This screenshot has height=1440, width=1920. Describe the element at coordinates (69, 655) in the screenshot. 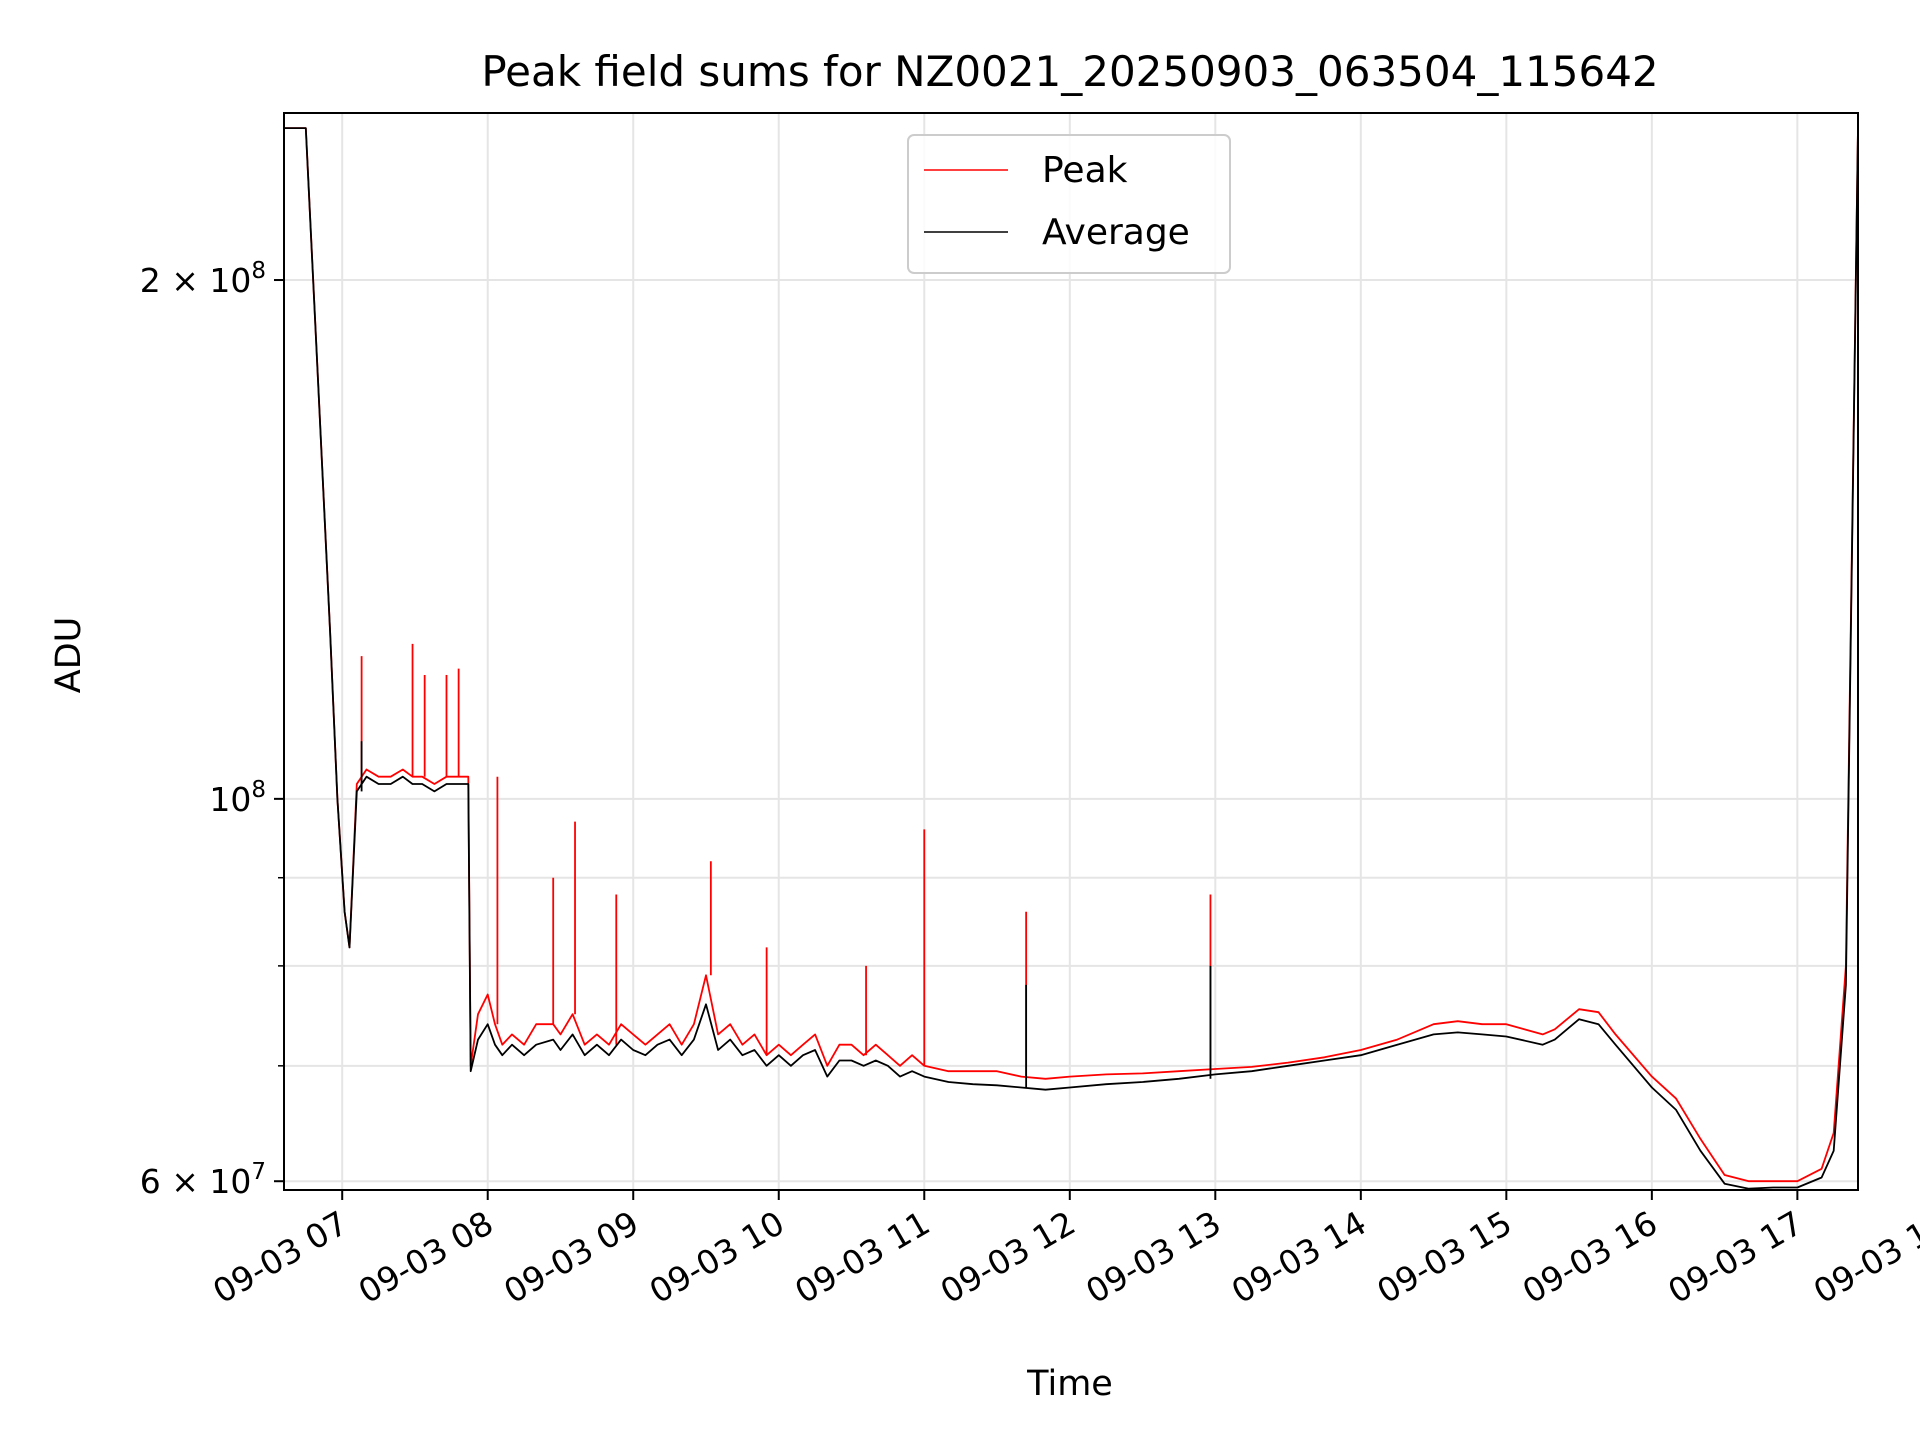

I see `y-axis-label: ADU` at that location.